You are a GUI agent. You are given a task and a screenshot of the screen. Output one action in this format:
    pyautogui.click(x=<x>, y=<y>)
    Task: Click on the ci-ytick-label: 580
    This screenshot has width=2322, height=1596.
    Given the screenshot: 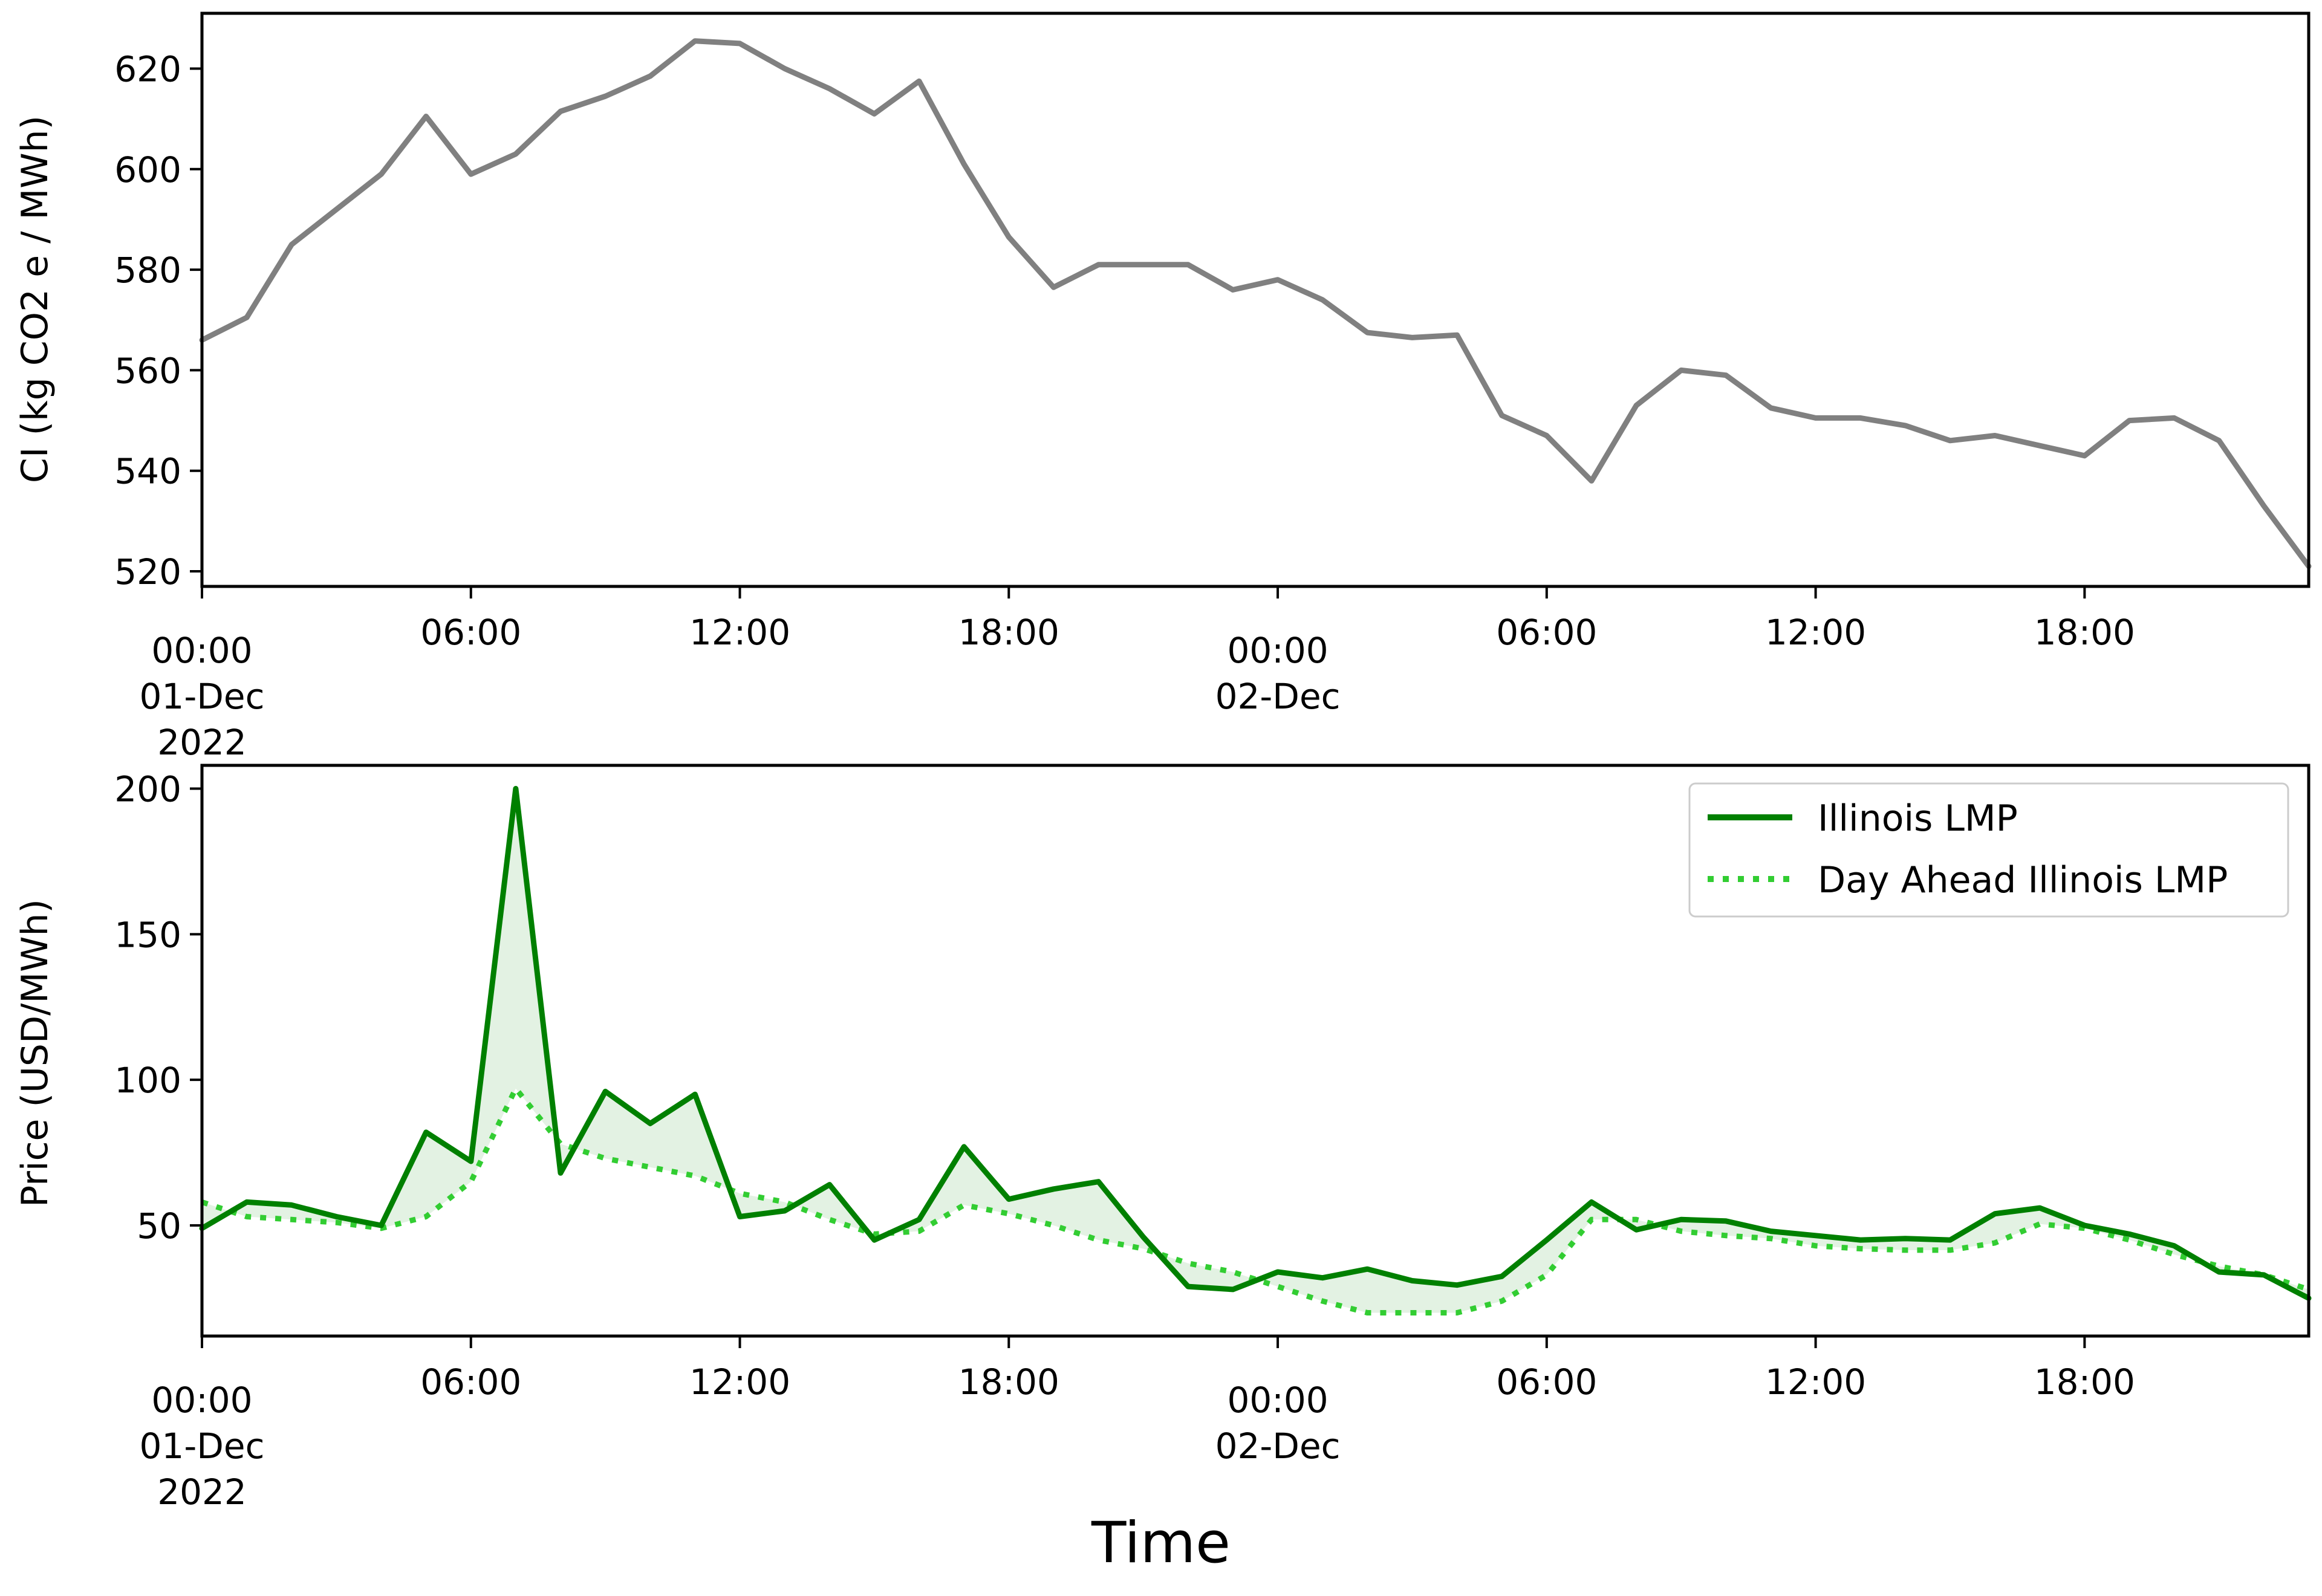 What is the action you would take?
    pyautogui.click(x=147, y=270)
    